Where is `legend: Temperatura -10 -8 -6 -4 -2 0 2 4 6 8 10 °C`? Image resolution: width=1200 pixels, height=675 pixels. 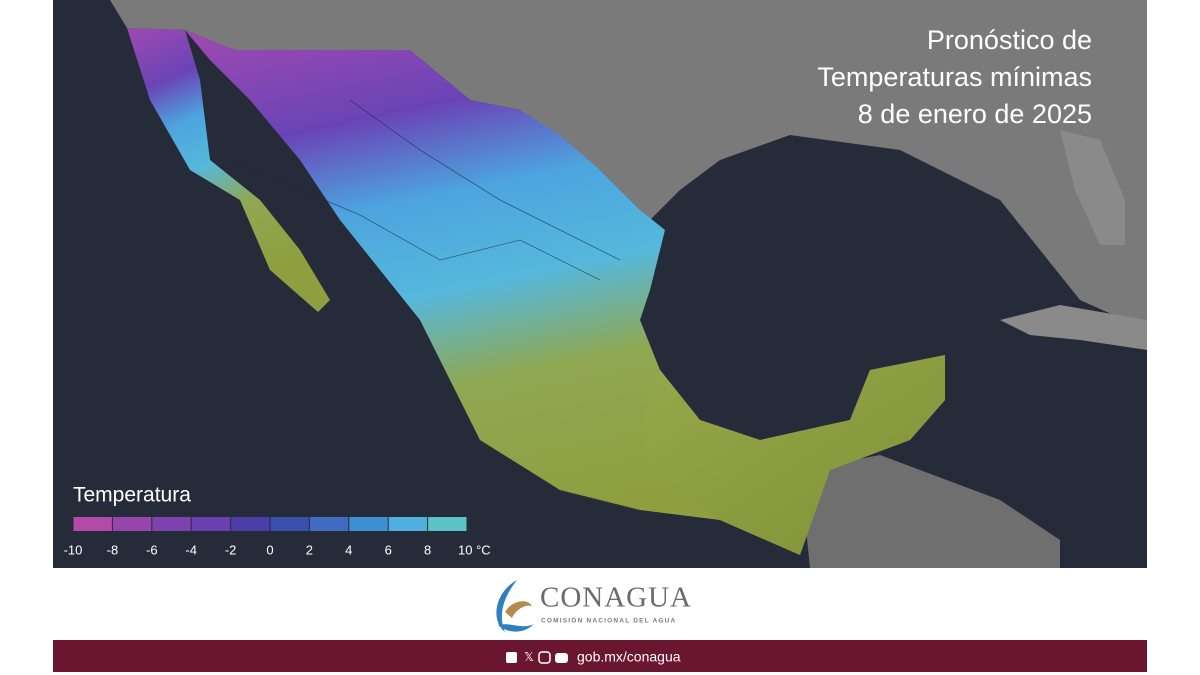 legend: Temperatura -10 -8 -6 -4 -2 0 2 4 6 8 10 °C is located at coordinates (277, 521).